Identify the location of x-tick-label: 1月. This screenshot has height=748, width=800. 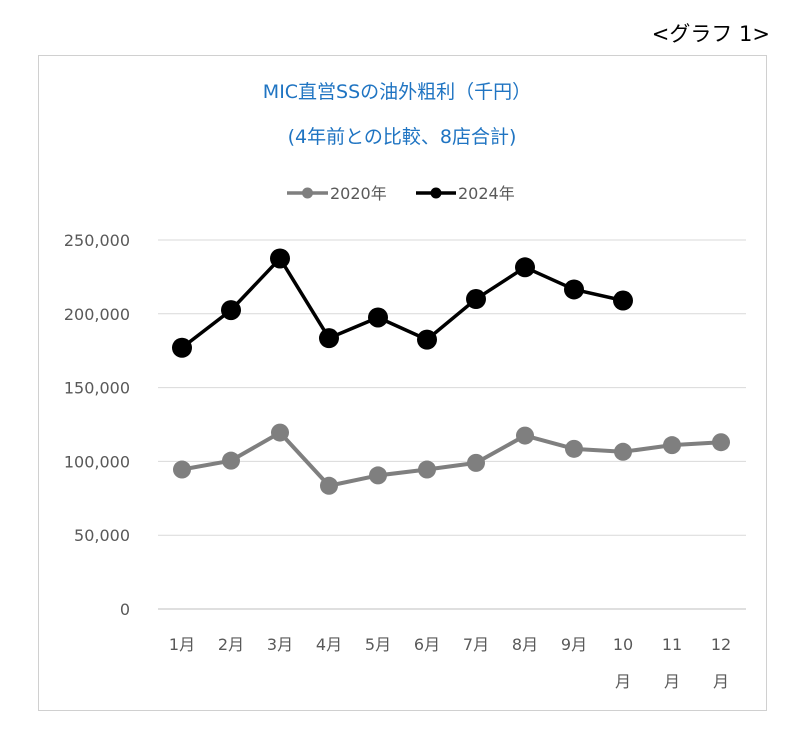
(182, 644).